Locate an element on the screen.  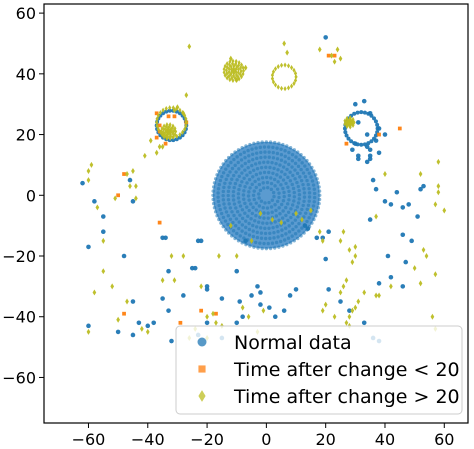
x-tick-label: 20 is located at coordinates (325, 439).